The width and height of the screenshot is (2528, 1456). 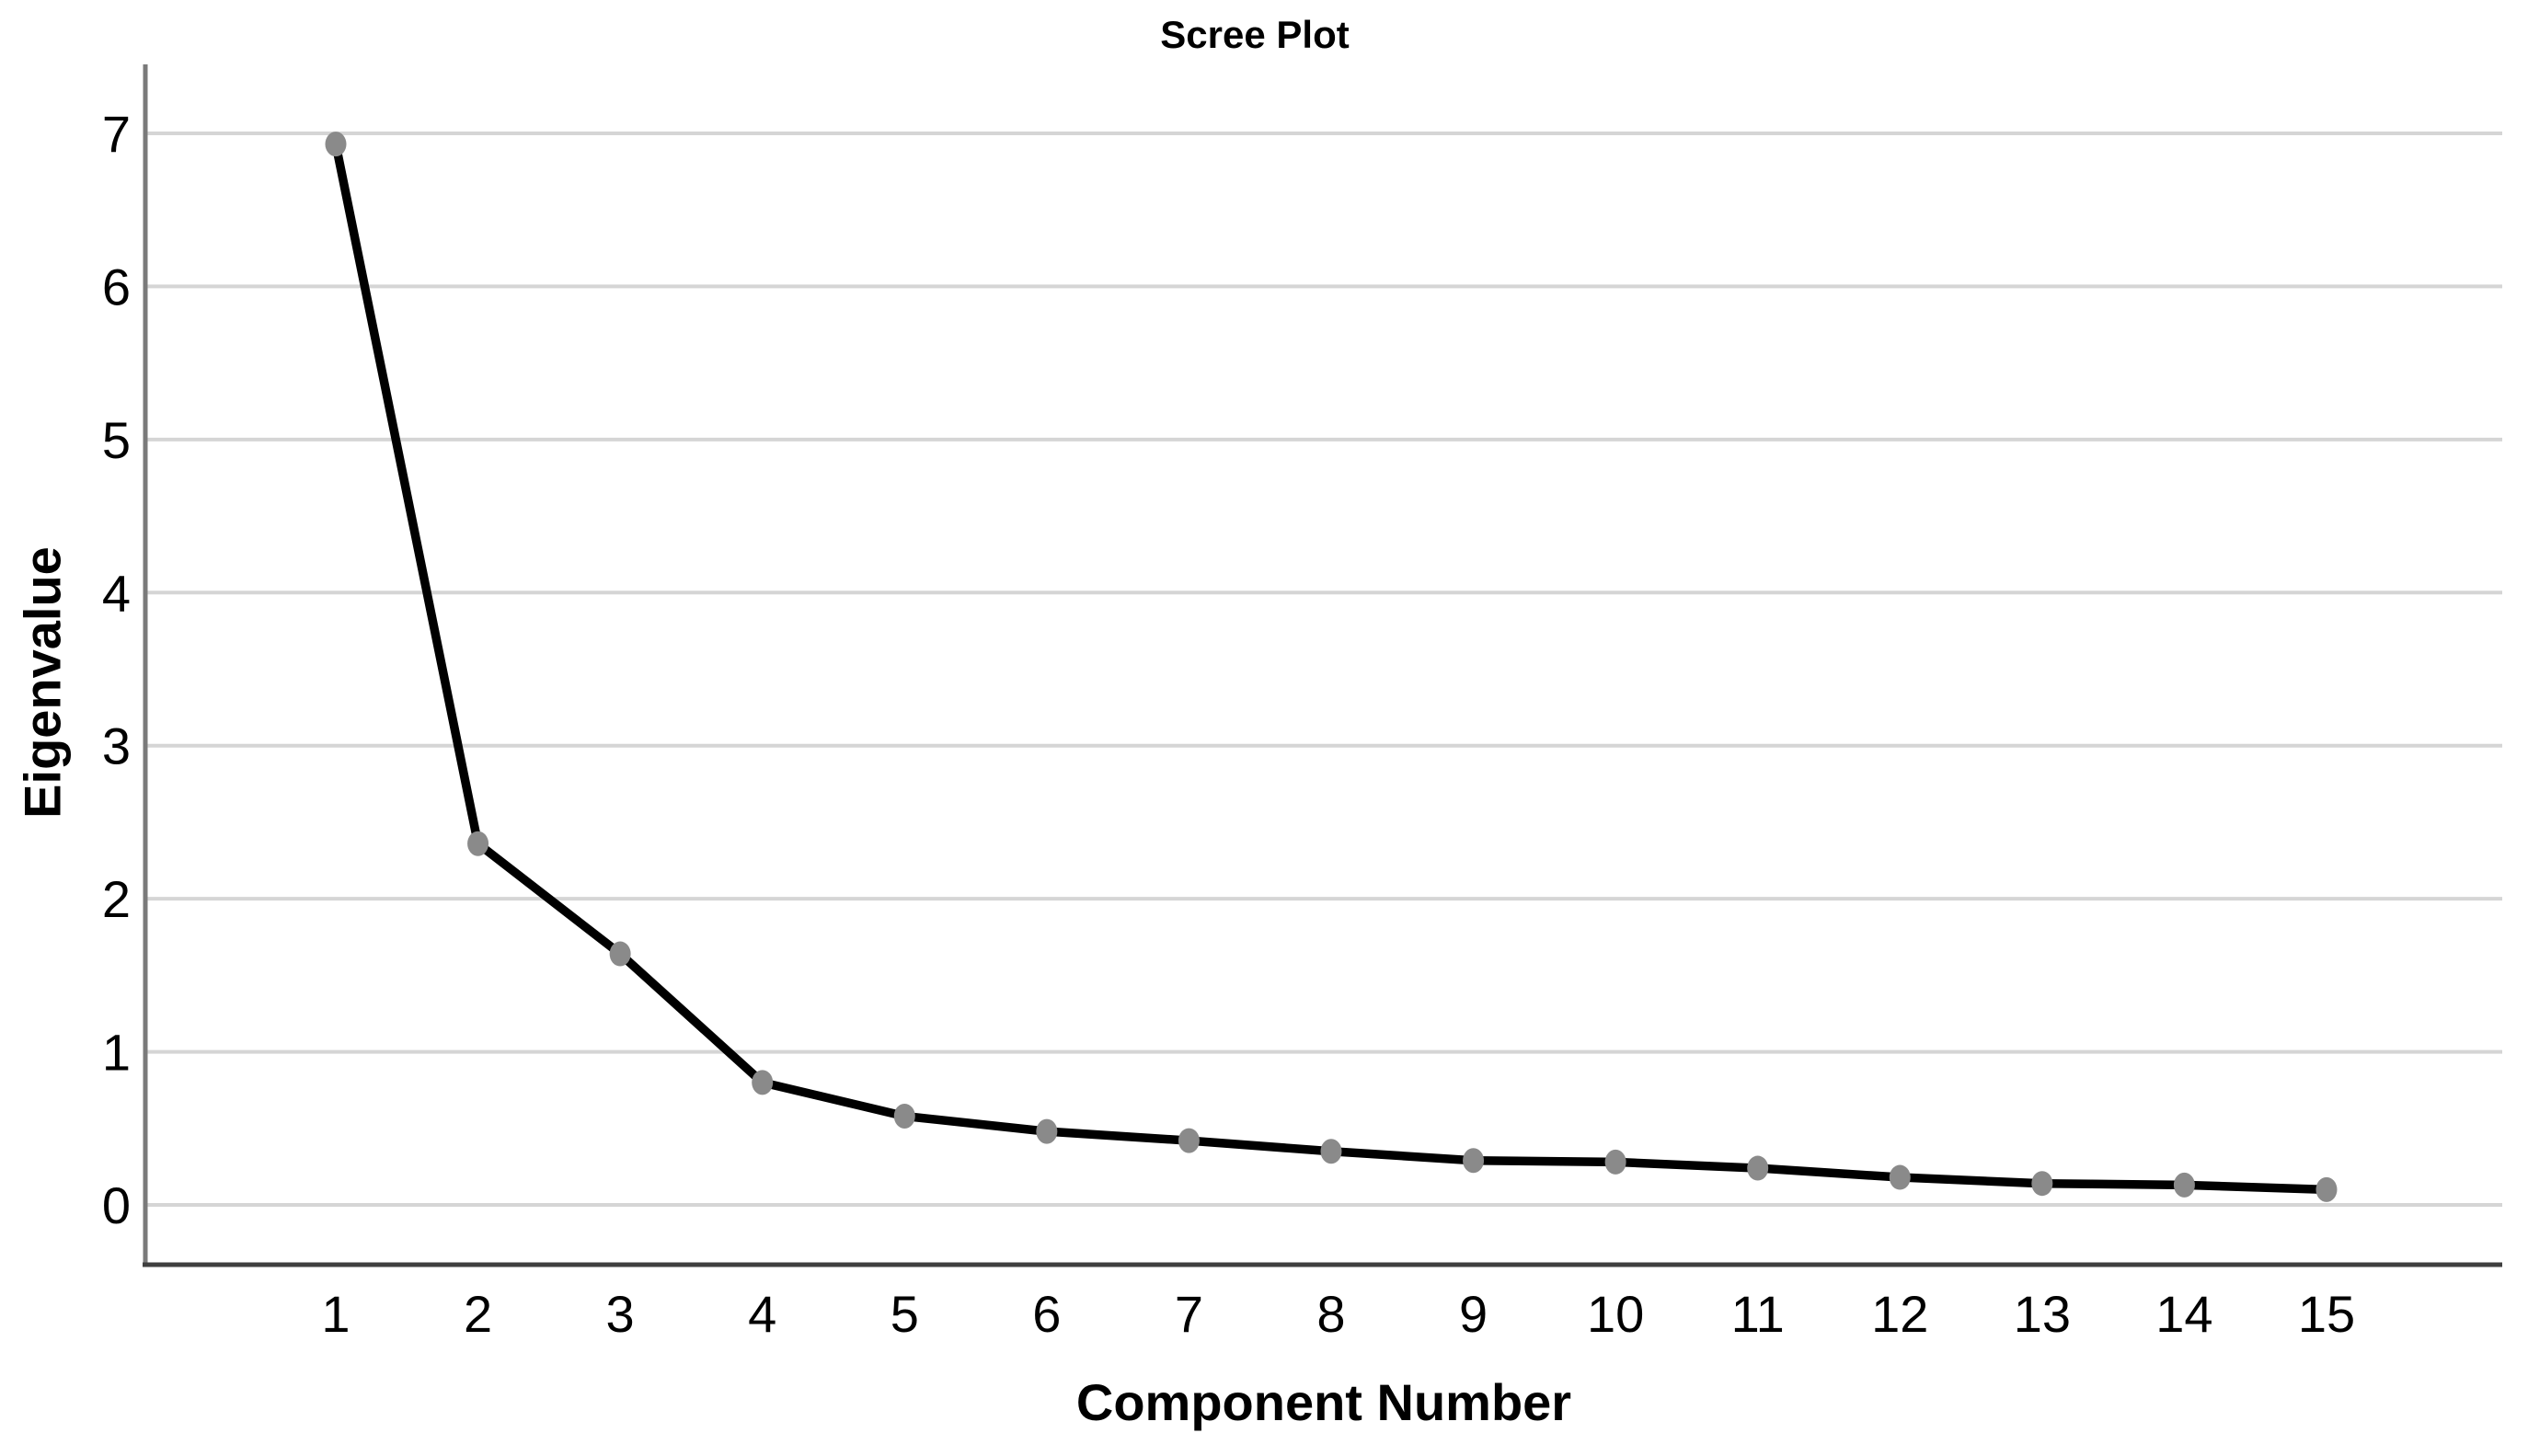 I want to click on x-tick-label: 11, so click(x=1758, y=1314).